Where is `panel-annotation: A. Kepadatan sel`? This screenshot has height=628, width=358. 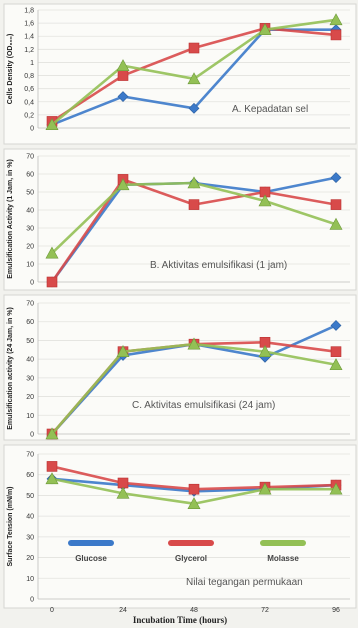 panel-annotation: A. Kepadatan sel is located at coordinates (270, 109).